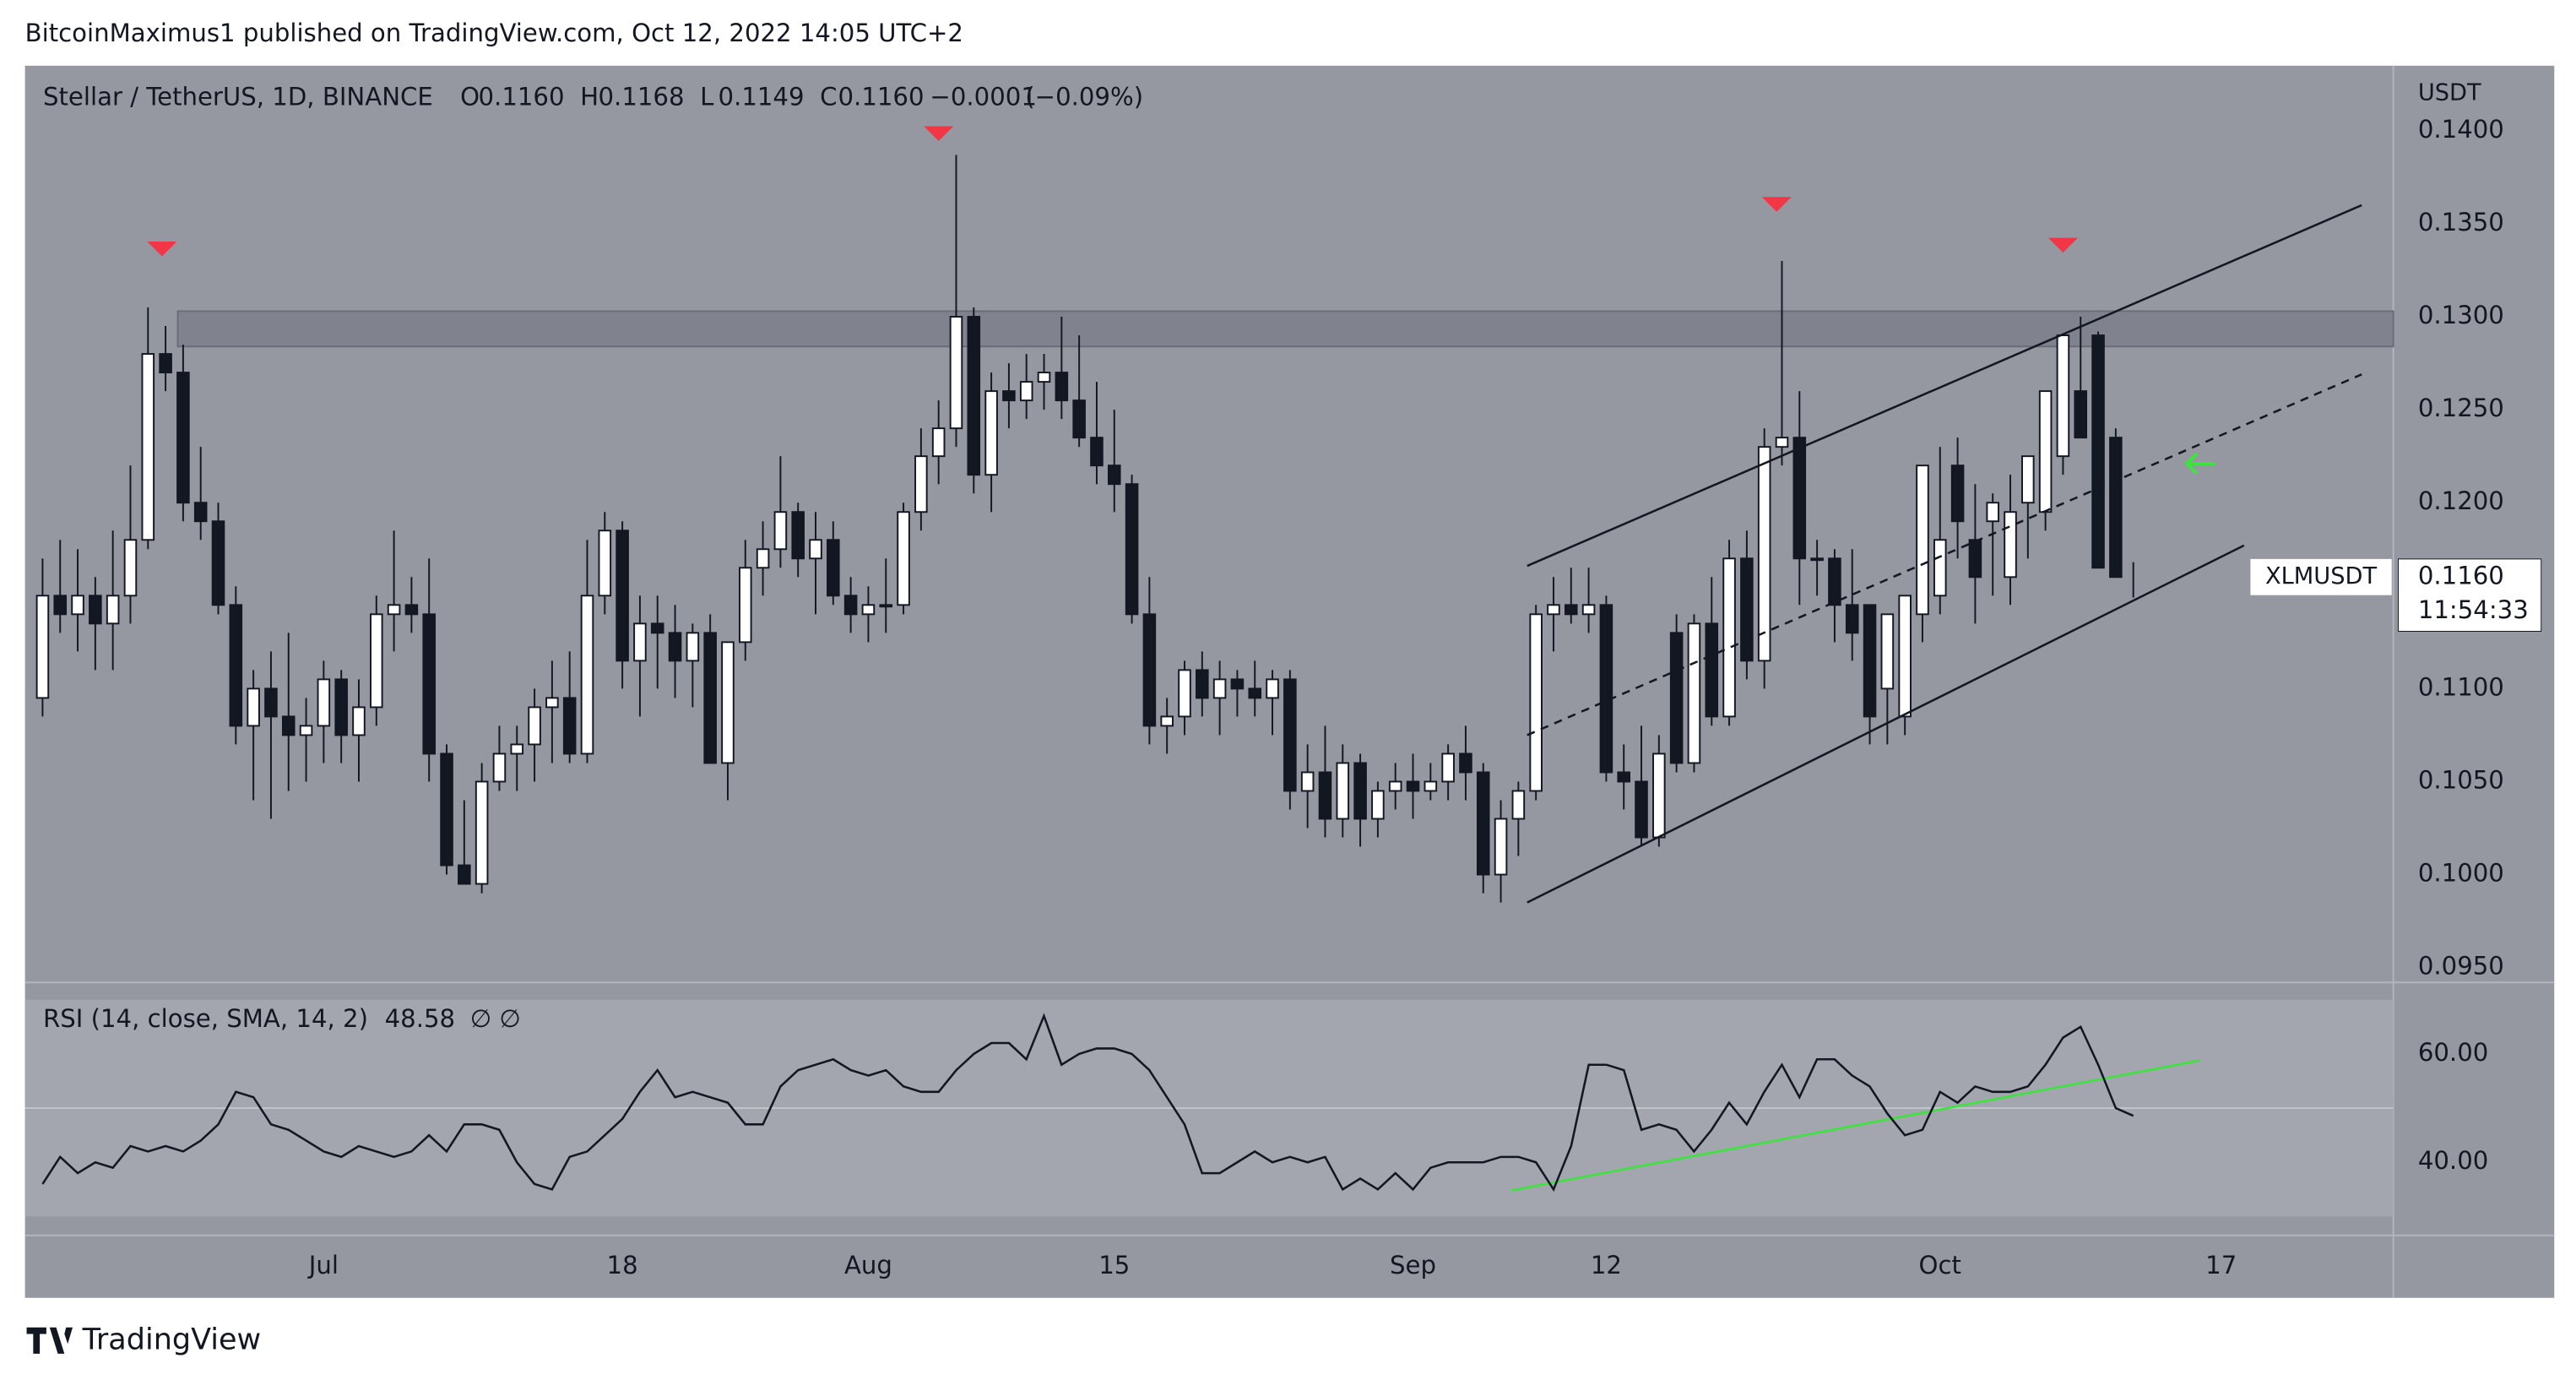  What do you see at coordinates (2461, 966) in the screenshot?
I see `y-tick-label: 0.0950` at bounding box center [2461, 966].